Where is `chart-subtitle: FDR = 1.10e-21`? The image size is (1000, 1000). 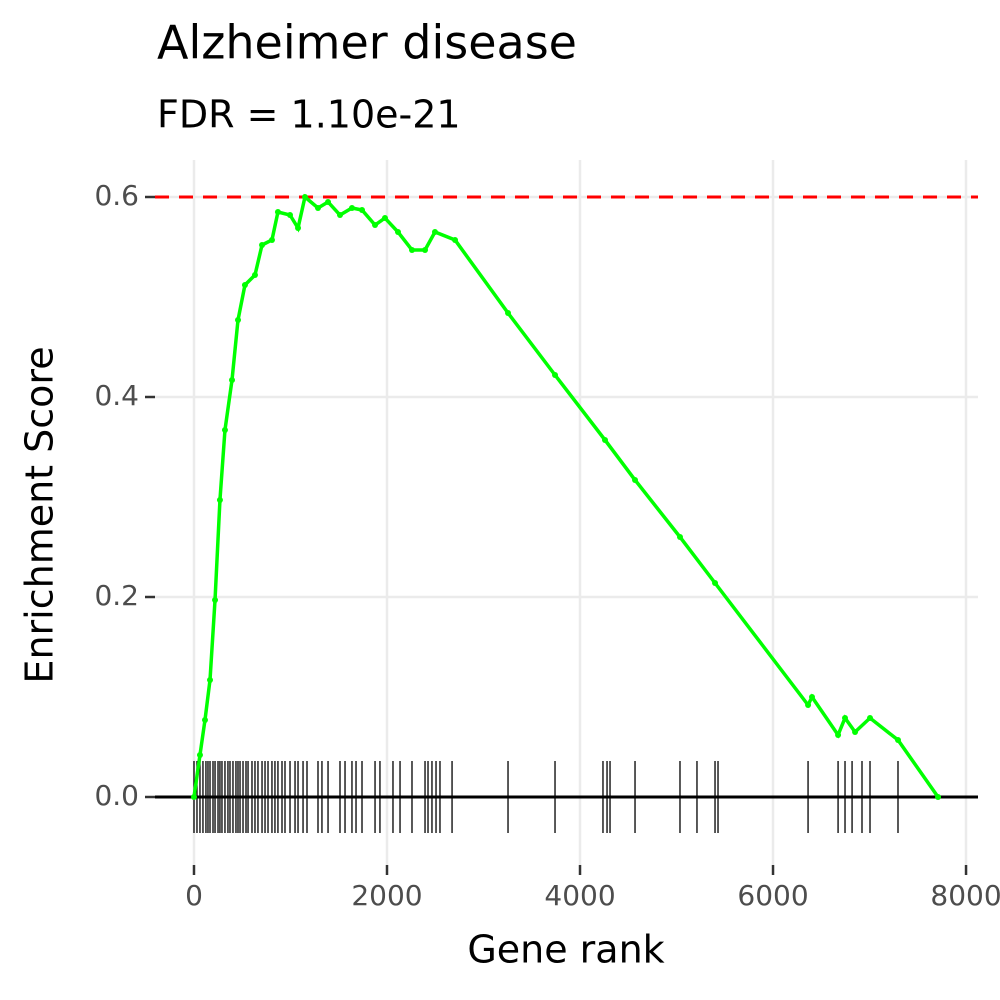
chart-subtitle: FDR = 1.10e-21 is located at coordinates (309, 115).